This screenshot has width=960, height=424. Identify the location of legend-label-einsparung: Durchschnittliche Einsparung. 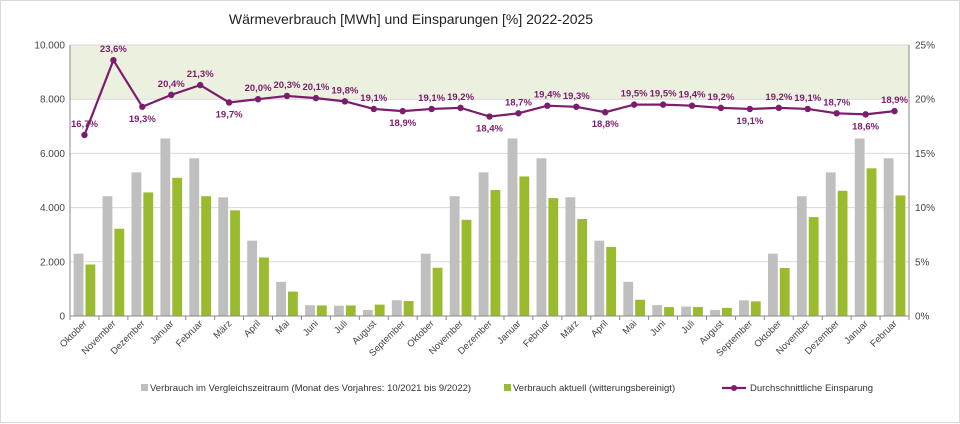
(811, 388).